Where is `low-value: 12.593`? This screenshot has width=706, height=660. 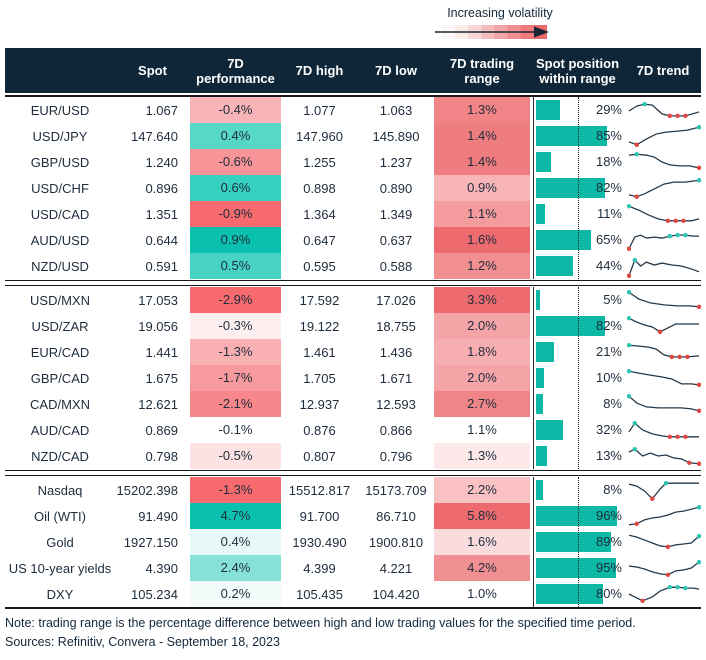
low-value: 12.593 is located at coordinates (396, 404).